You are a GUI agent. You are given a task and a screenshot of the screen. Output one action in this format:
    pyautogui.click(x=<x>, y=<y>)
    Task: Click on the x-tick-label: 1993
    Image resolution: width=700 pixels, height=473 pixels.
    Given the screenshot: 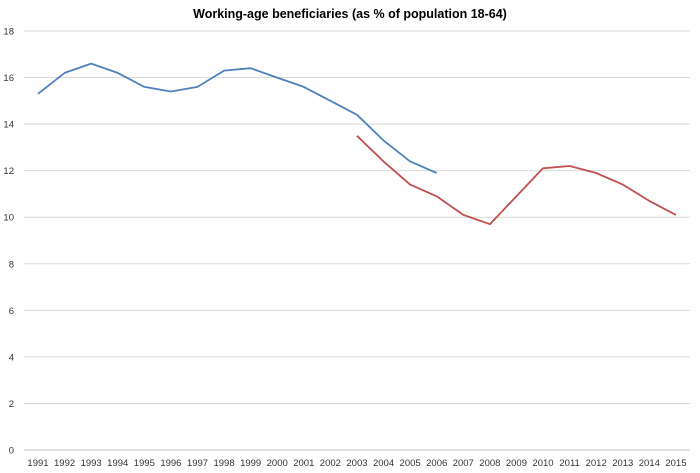 What is the action you would take?
    pyautogui.click(x=91, y=463)
    